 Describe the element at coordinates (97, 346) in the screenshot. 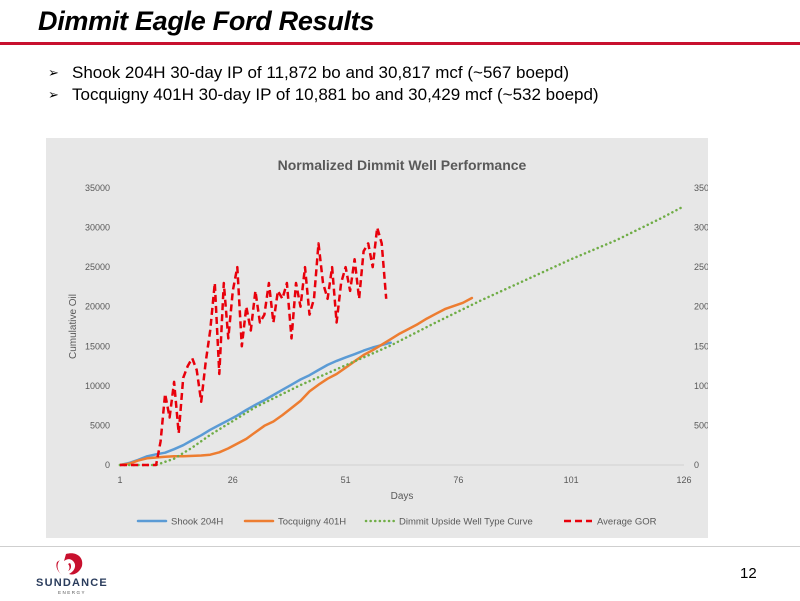

I see `y-tick-label: 15000` at that location.